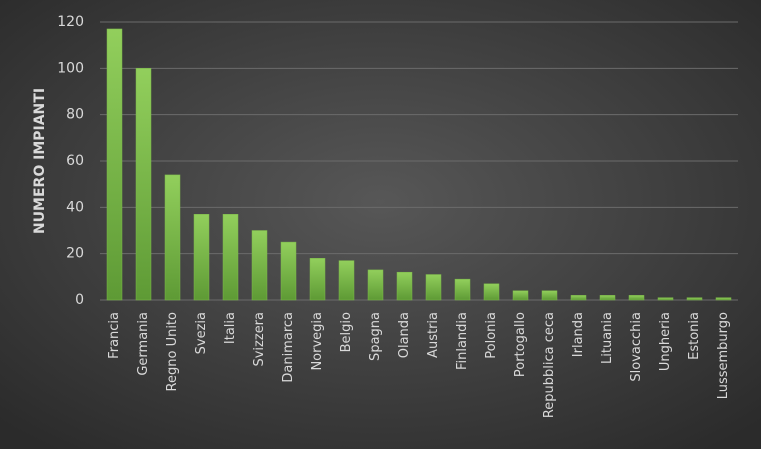 This screenshot has width=761, height=449. I want to click on x-tick-label: Ungheria, so click(665, 341).